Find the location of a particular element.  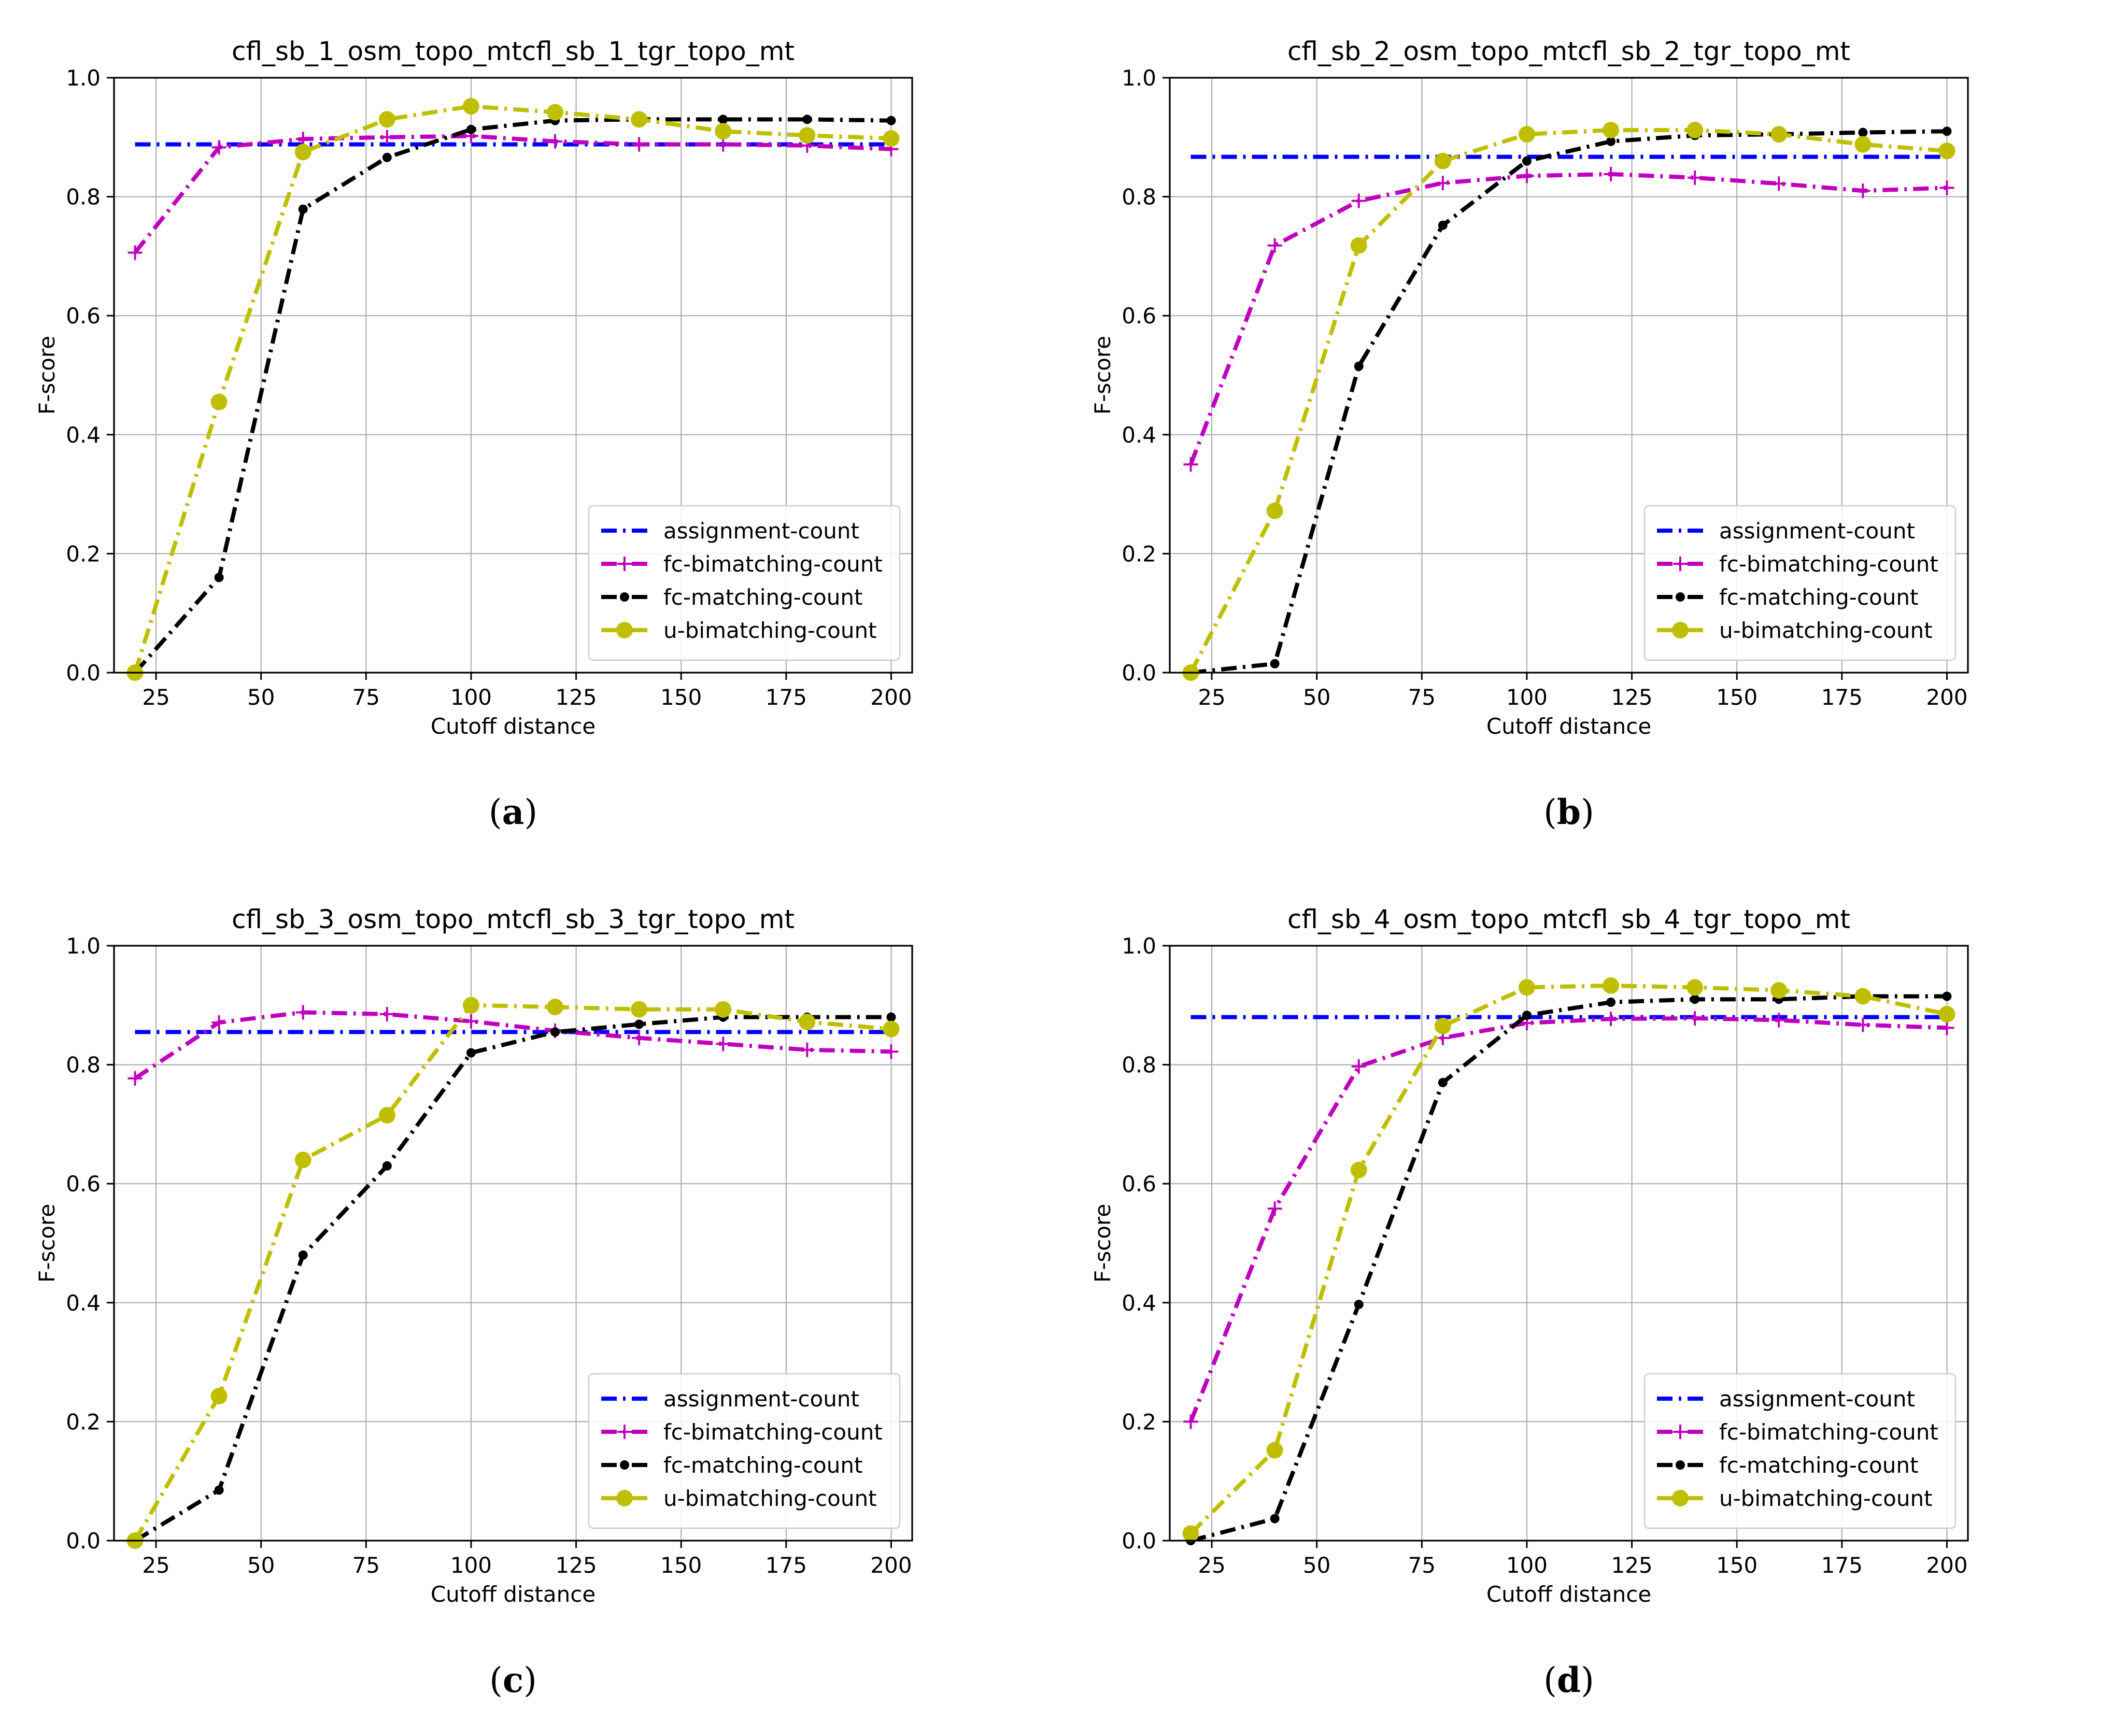

chart-title: cfl_sb_3_osm_topo_mtcfl_sb_3_tgr_topo_mt is located at coordinates (513, 919).